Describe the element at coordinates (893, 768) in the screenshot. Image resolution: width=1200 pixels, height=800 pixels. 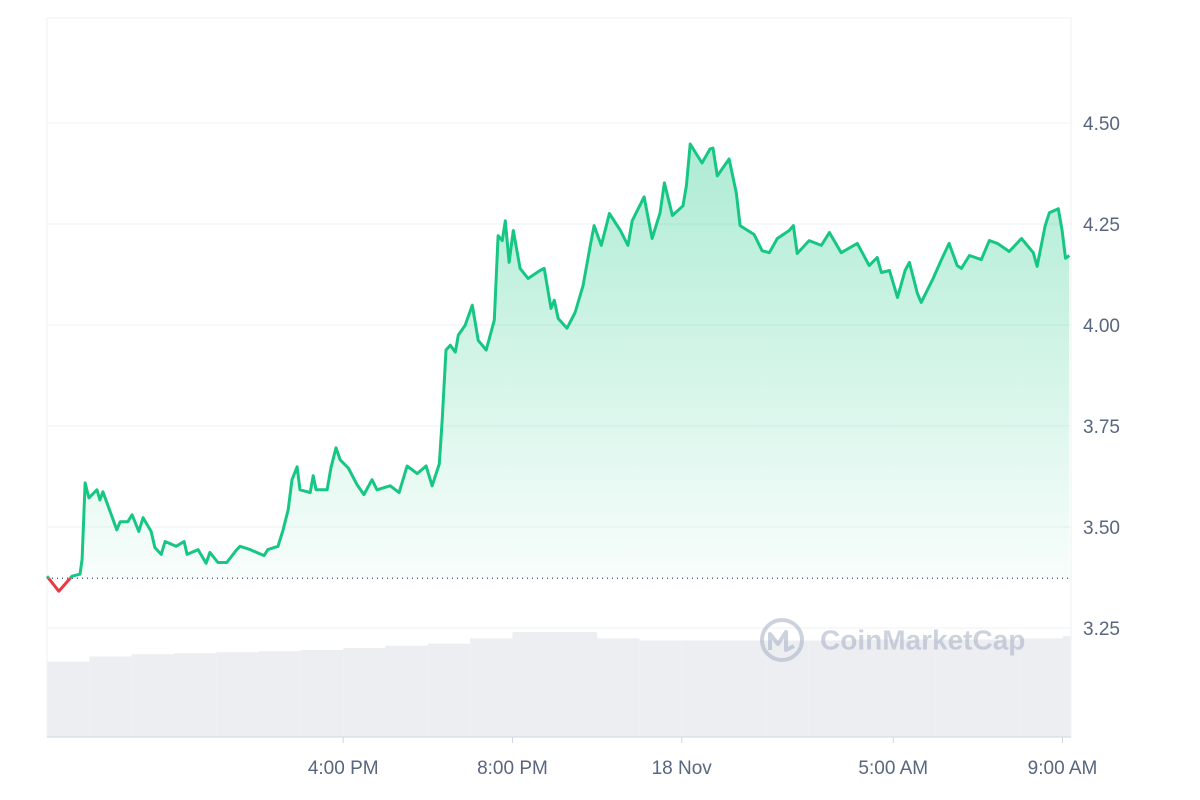
I see `x-tick-label: 5:00 AM` at that location.